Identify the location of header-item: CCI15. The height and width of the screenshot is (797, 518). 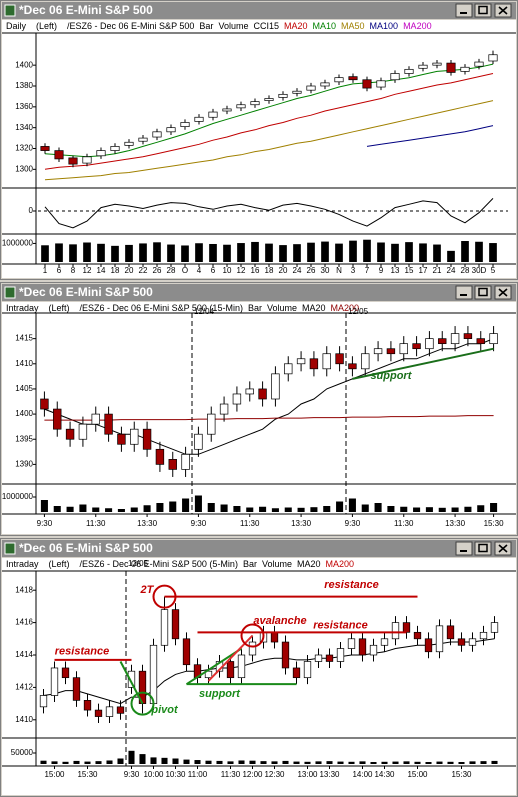
(266, 26).